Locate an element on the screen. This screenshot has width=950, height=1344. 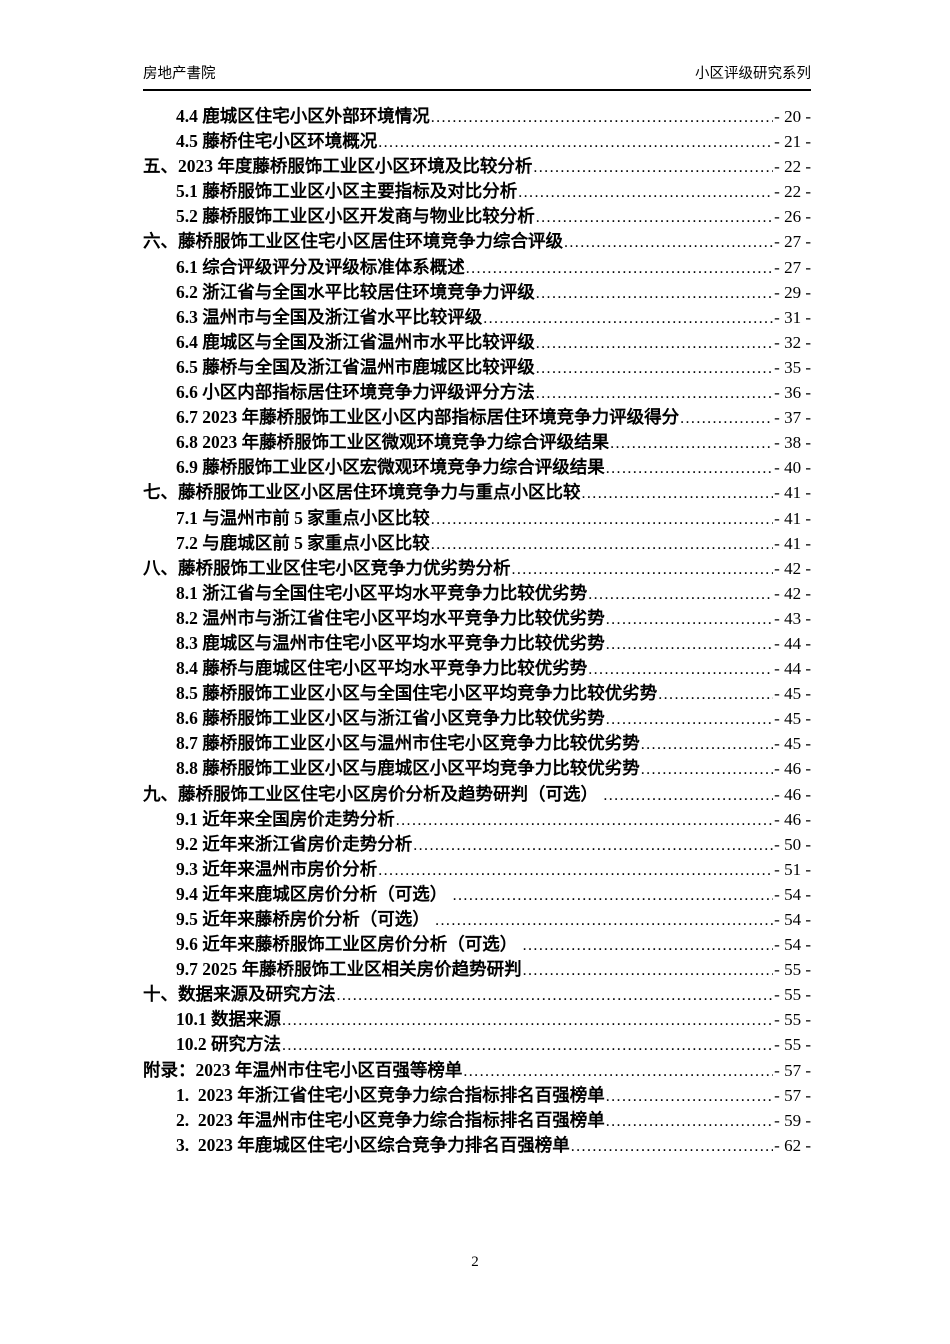
toc-entry-label: 9.6 近年来藤桥服饰工业区房价分析（可选） is located at coordinates (349, 944).